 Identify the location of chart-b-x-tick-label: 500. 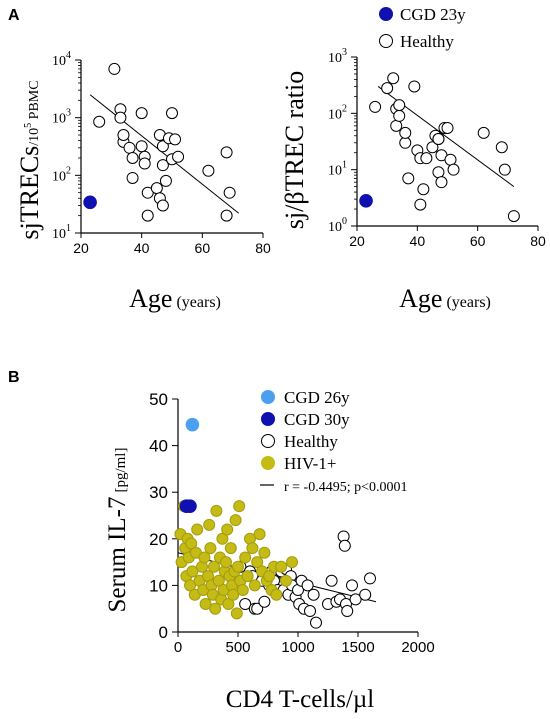
(237, 647).